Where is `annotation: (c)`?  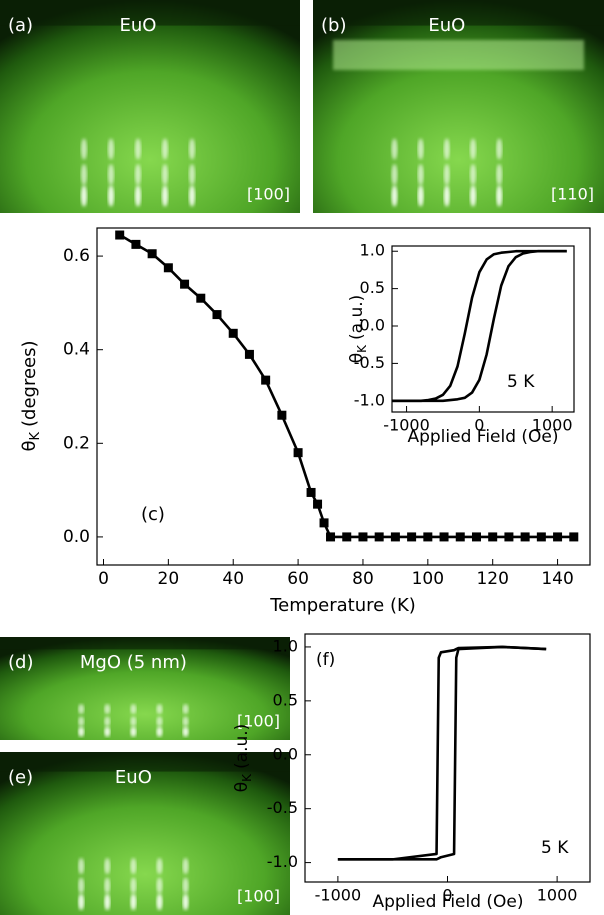
annotation: (c) is located at coordinates (153, 514).